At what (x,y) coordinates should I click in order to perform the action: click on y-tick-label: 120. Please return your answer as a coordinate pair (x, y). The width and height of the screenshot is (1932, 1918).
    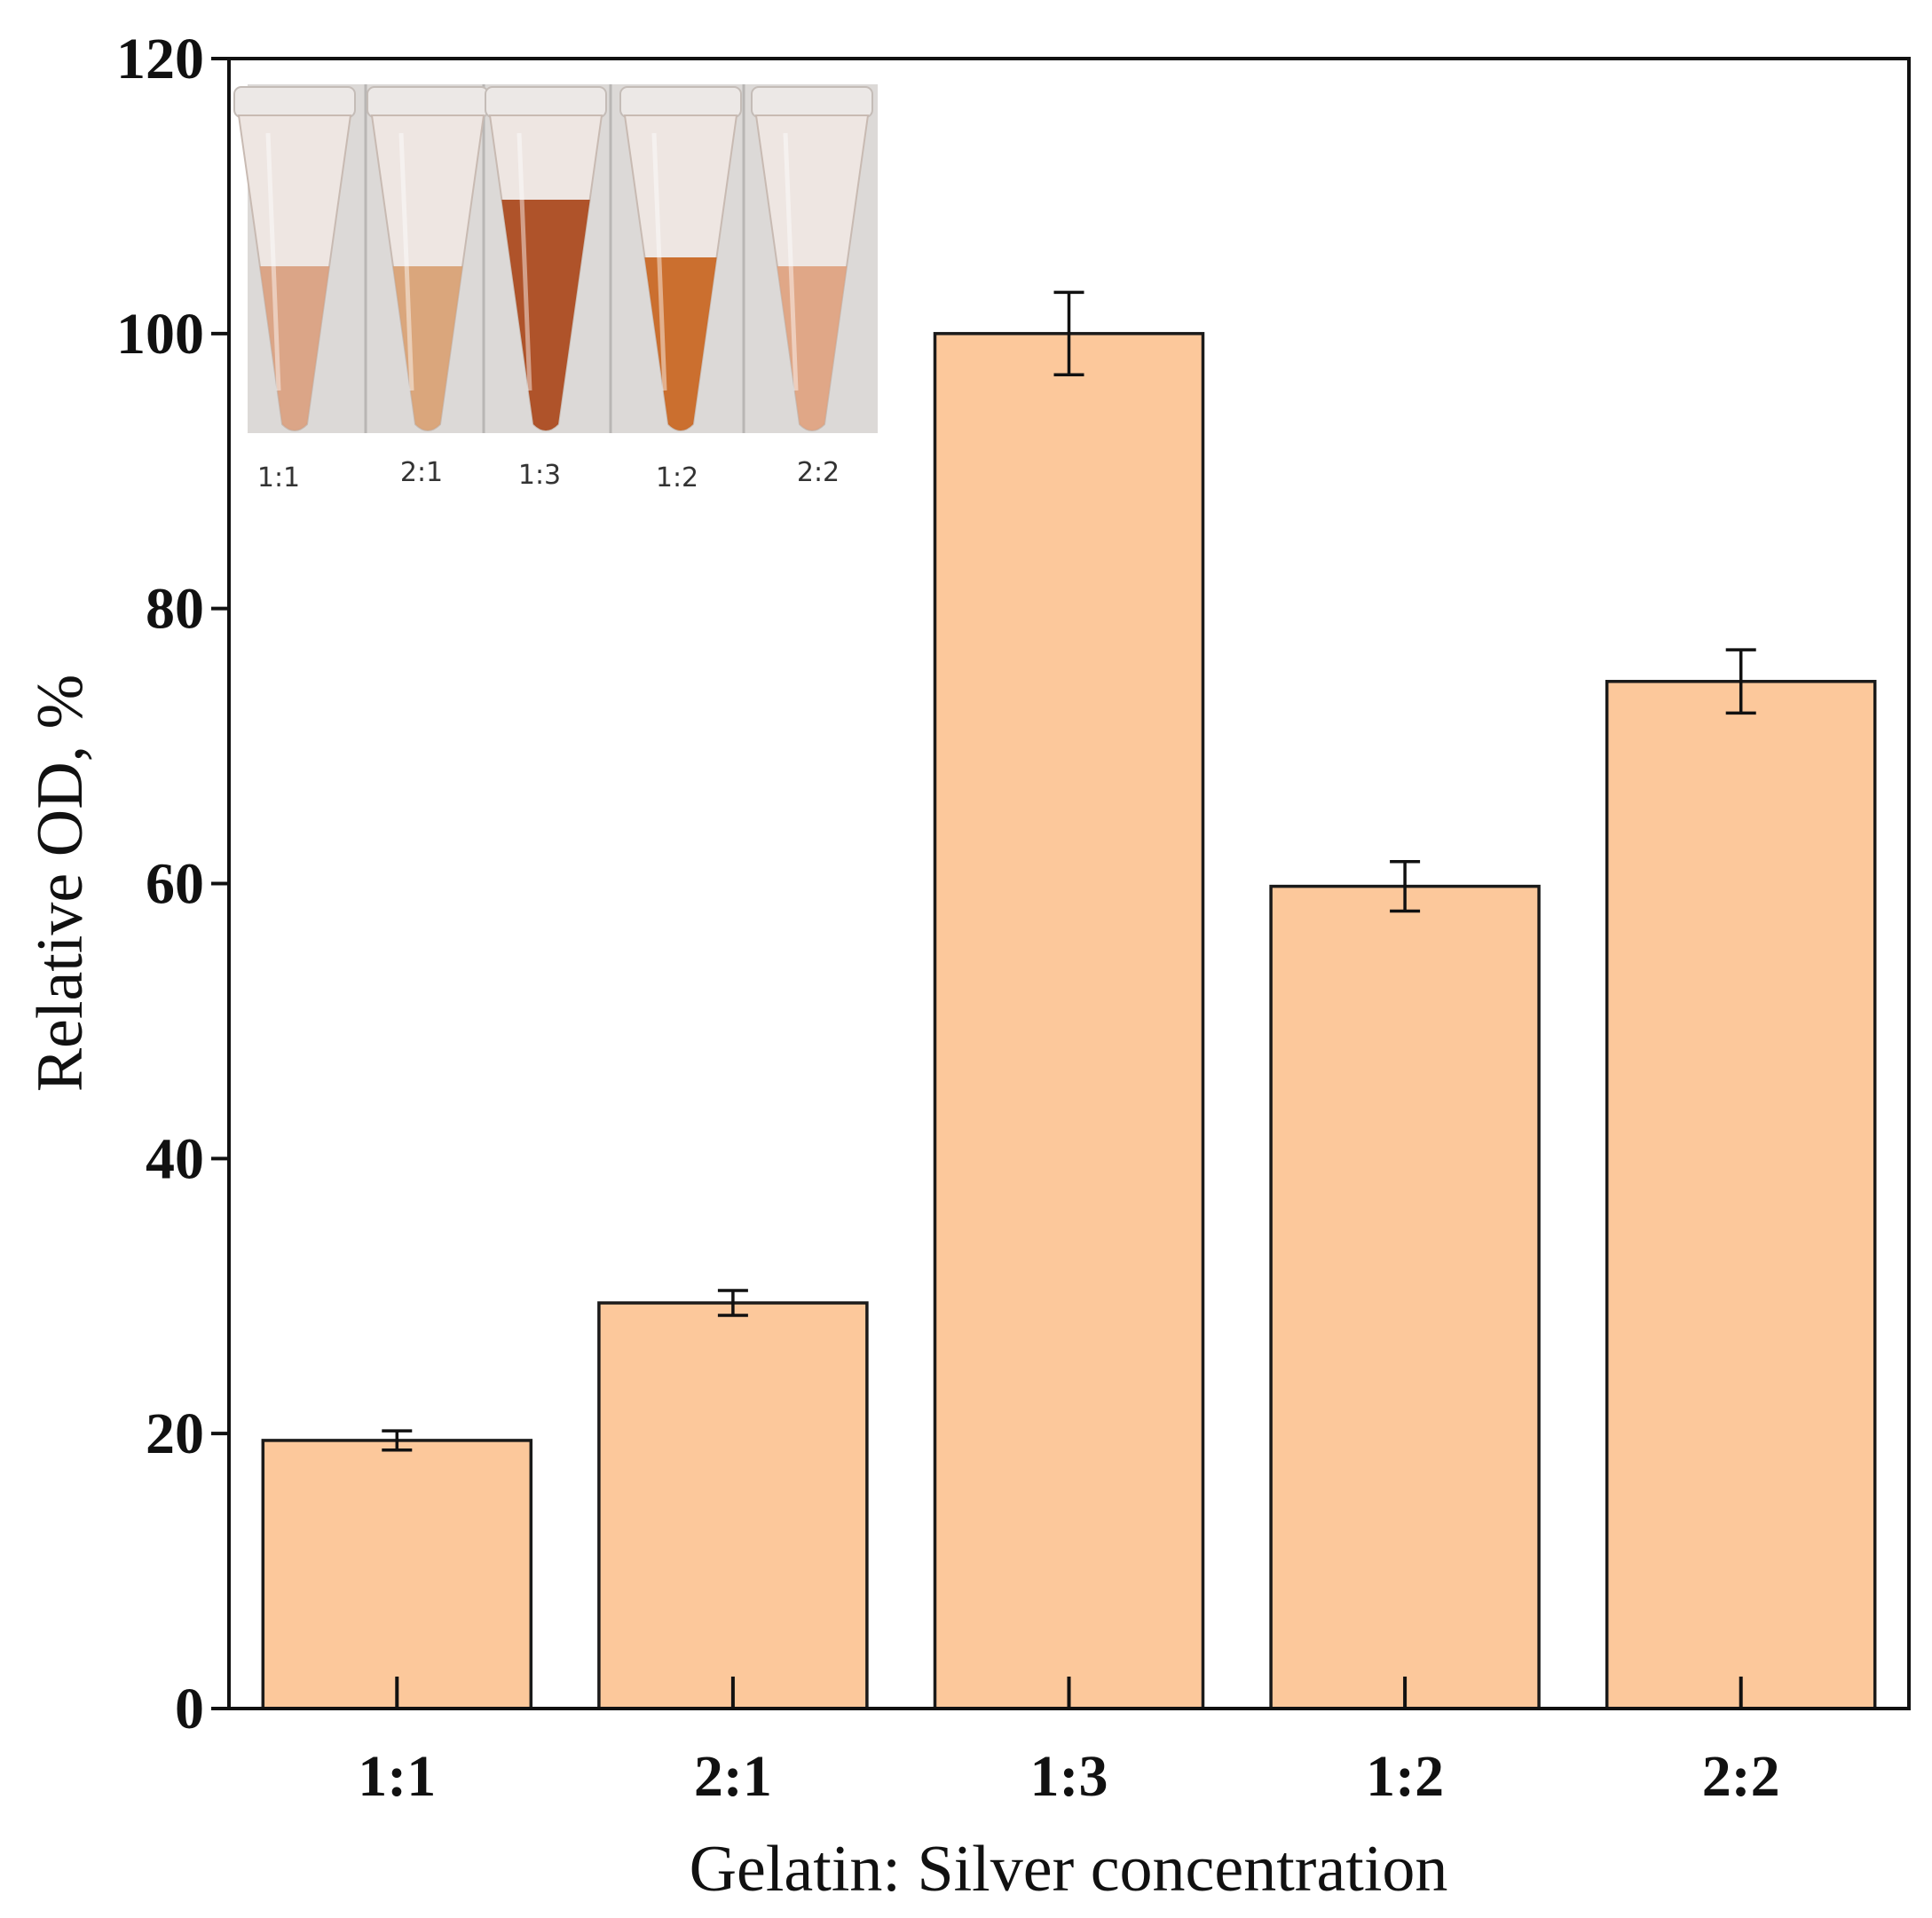
    Looking at the image, I should click on (160, 59).